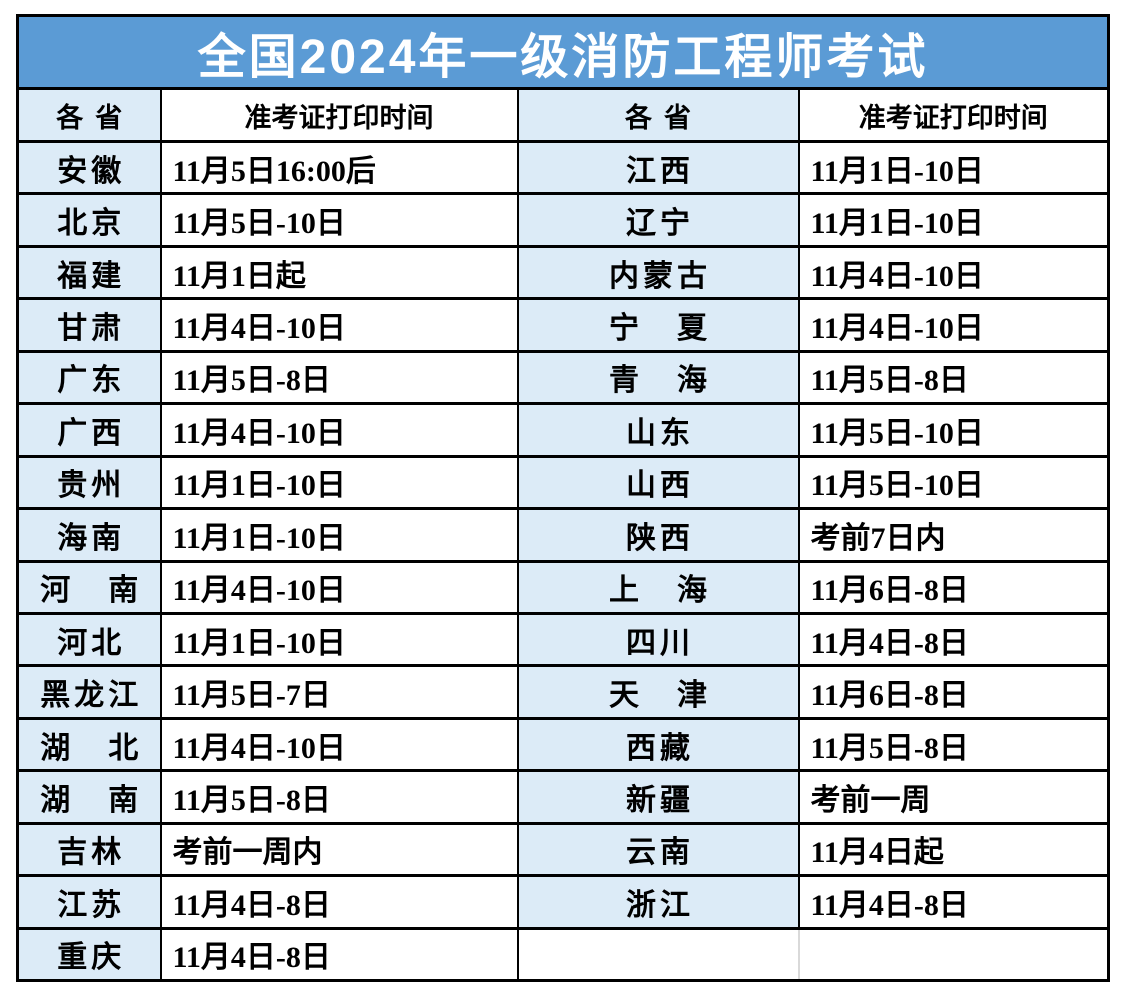 The image size is (1124, 984). I want to click on province-cell: 江苏, so click(89, 902).